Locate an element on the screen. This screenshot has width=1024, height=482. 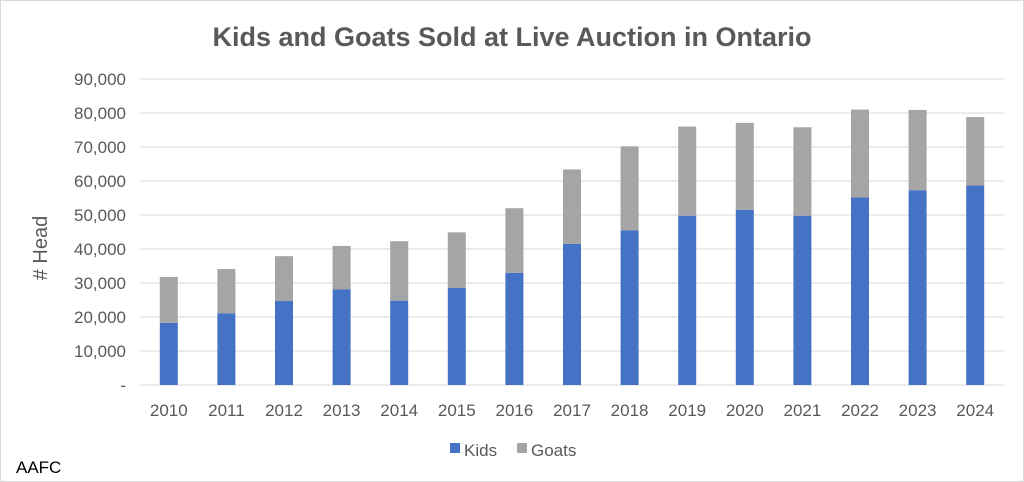
bar-goats-2011 is located at coordinates (226, 291).